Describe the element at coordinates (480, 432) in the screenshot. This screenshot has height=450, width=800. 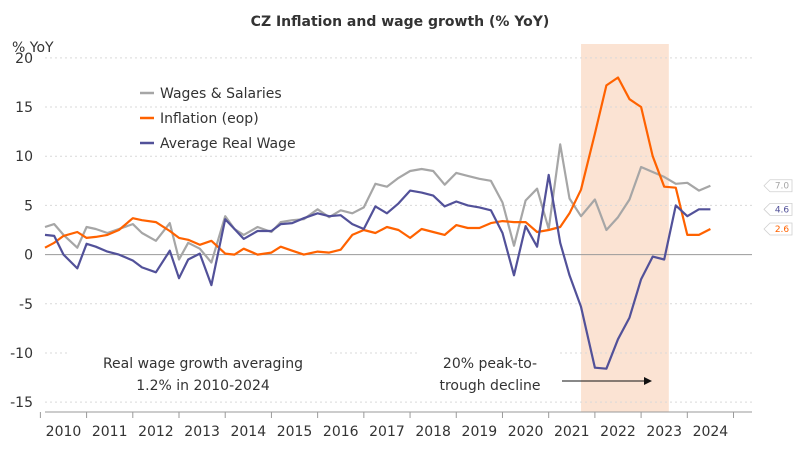
I see `x-tick-label: 2019` at that location.